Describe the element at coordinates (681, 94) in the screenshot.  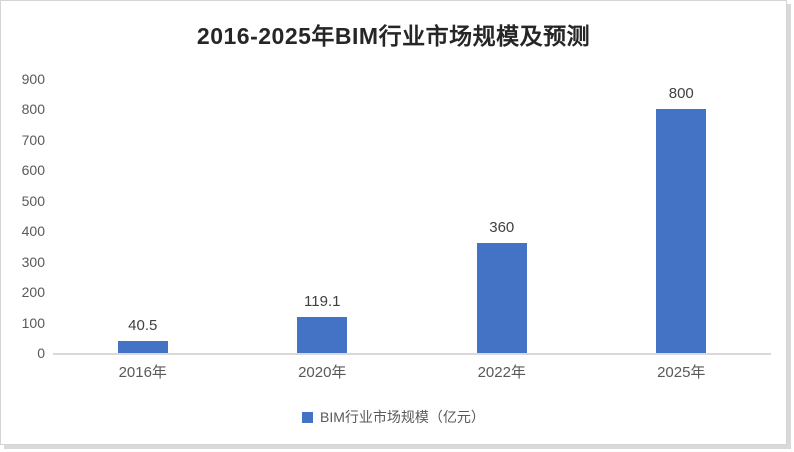
I see `bar-value-label: 800` at that location.